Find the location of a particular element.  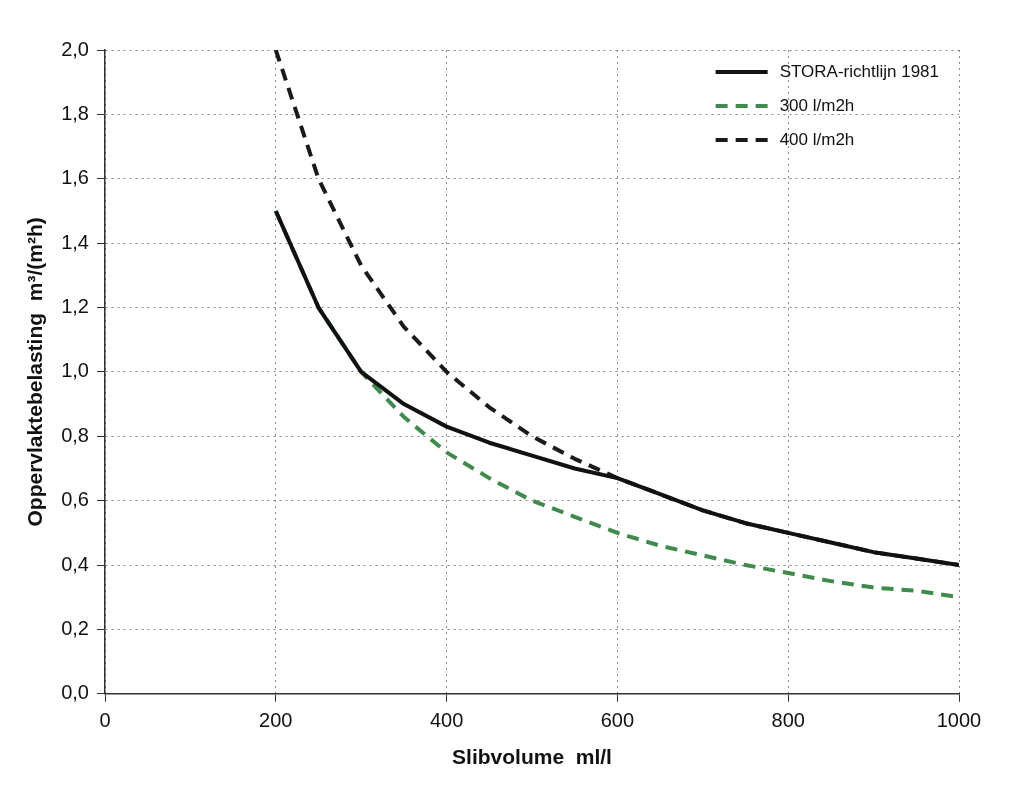

x-tick-label: 0 is located at coordinates (105, 720).